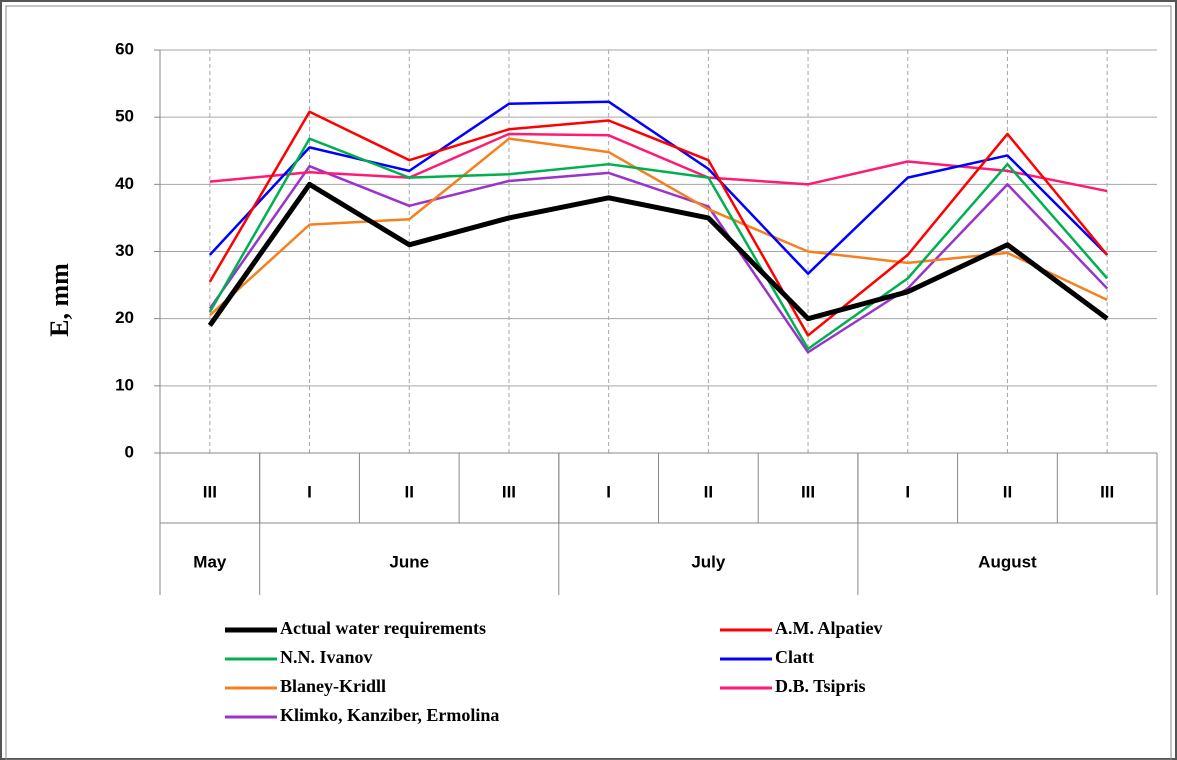  Describe the element at coordinates (210, 561) in the screenshot. I see `month-label: May` at that location.